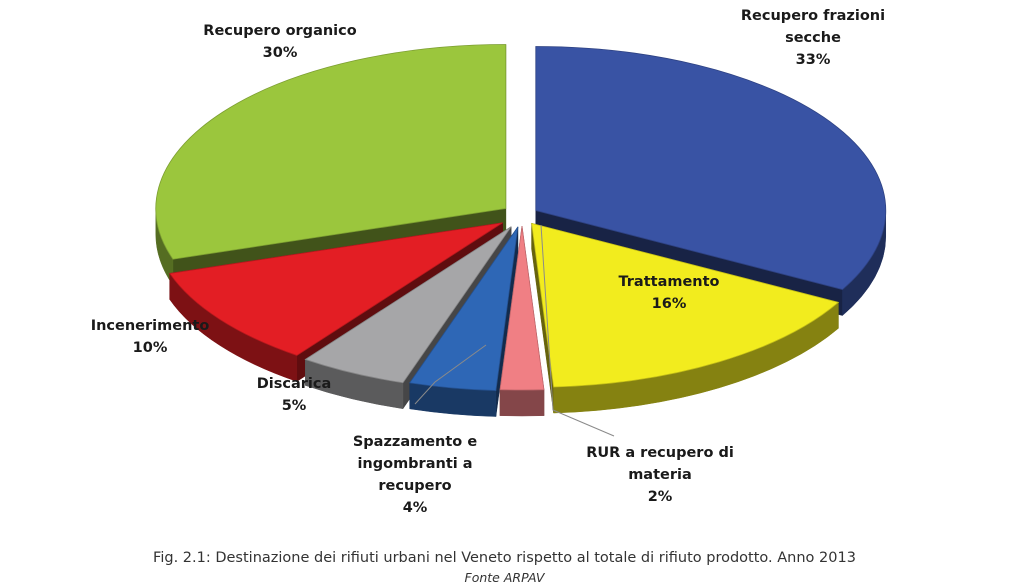  I want to click on slice-label: Discarica, so click(294, 384).